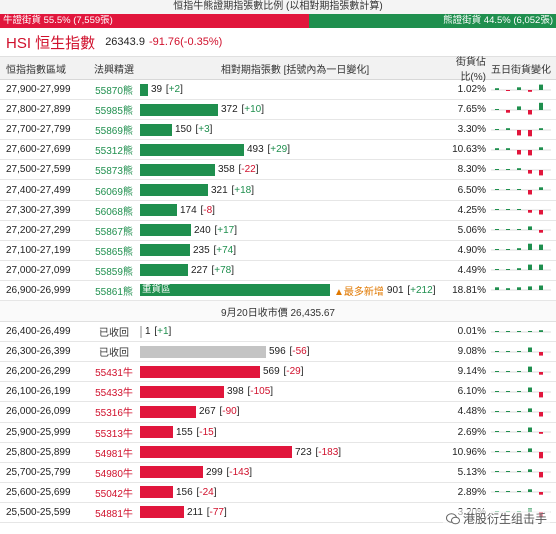 This screenshot has width=556, height=534. I want to click on warrant-code-link: 56068熊, so click(114, 212).